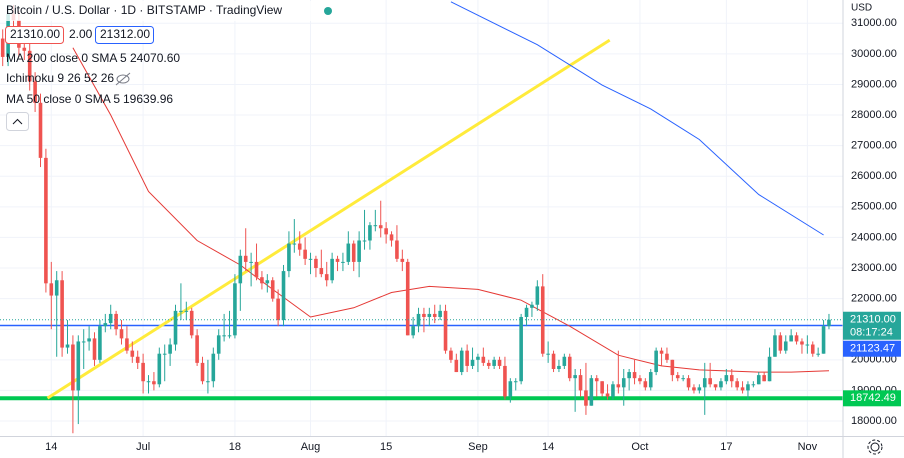 The image size is (904, 458). What do you see at coordinates (808, 447) in the screenshot?
I see `x-tick-label: Nov` at bounding box center [808, 447].